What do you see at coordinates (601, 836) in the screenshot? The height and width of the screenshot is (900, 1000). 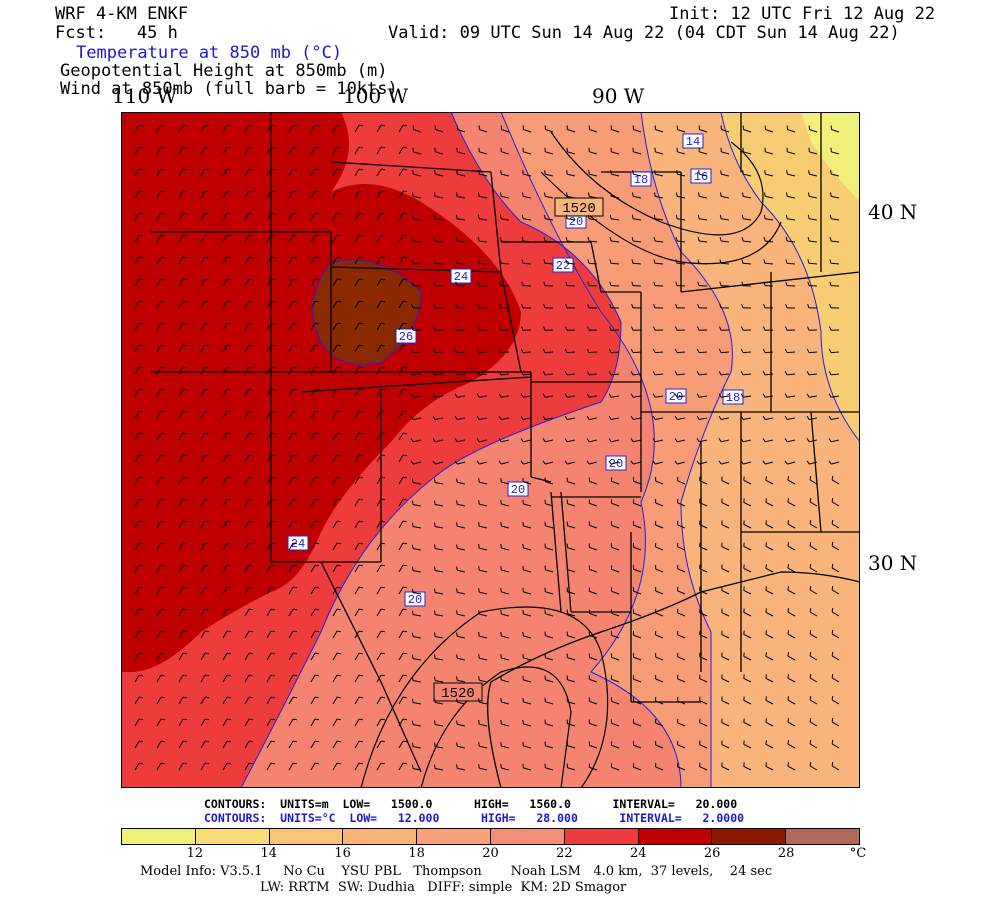 I see `colorbar-swatch` at bounding box center [601, 836].